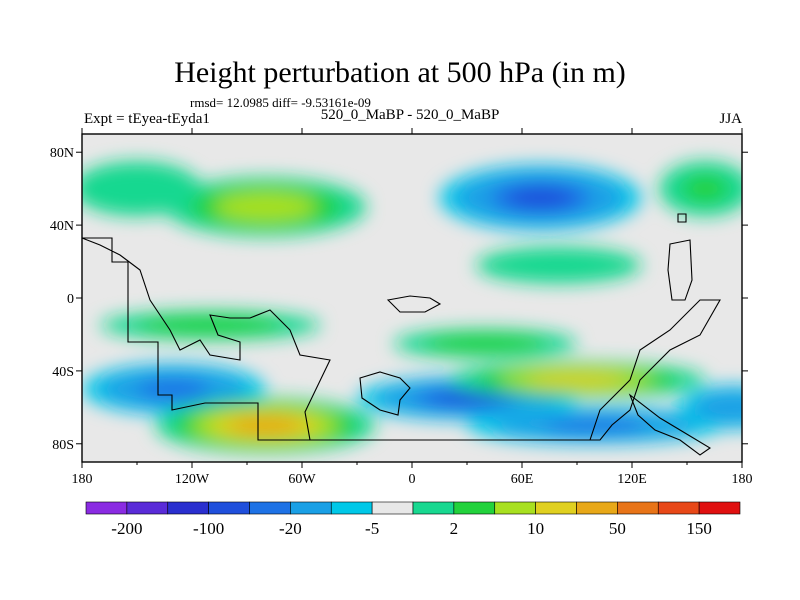 The image size is (800, 600). What do you see at coordinates (126, 528) in the screenshot?
I see `colorbar-label: -200` at bounding box center [126, 528].